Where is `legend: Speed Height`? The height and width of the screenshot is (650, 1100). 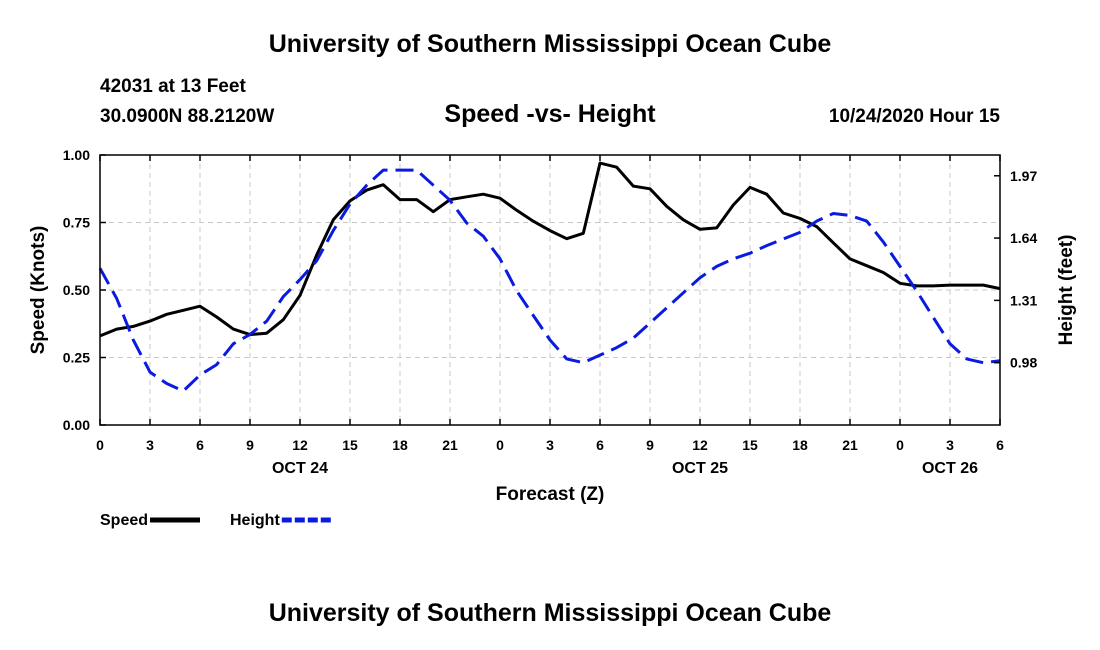 legend: Speed Height is located at coordinates (216, 520).